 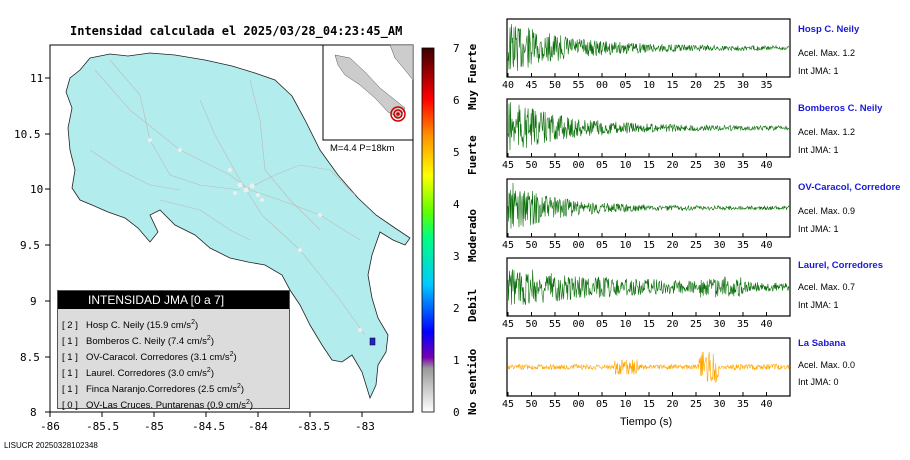 What do you see at coordinates (102, 426) in the screenshot?
I see `lon-tick: -85.5` at bounding box center [102, 426].